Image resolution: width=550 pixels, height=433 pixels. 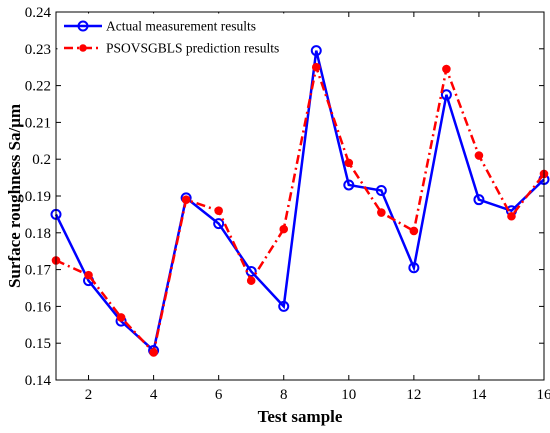 I want to click on x-tick-label: 14, so click(x=479, y=395).